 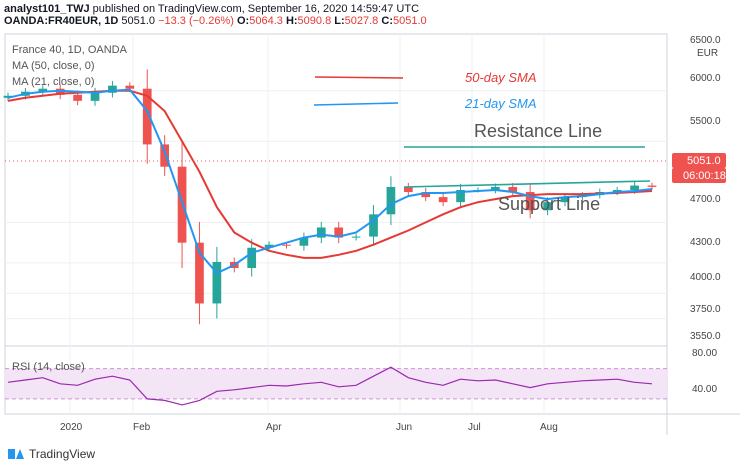 What do you see at coordinates (62, 454) in the screenshot?
I see `brand-name: TradingView` at bounding box center [62, 454].